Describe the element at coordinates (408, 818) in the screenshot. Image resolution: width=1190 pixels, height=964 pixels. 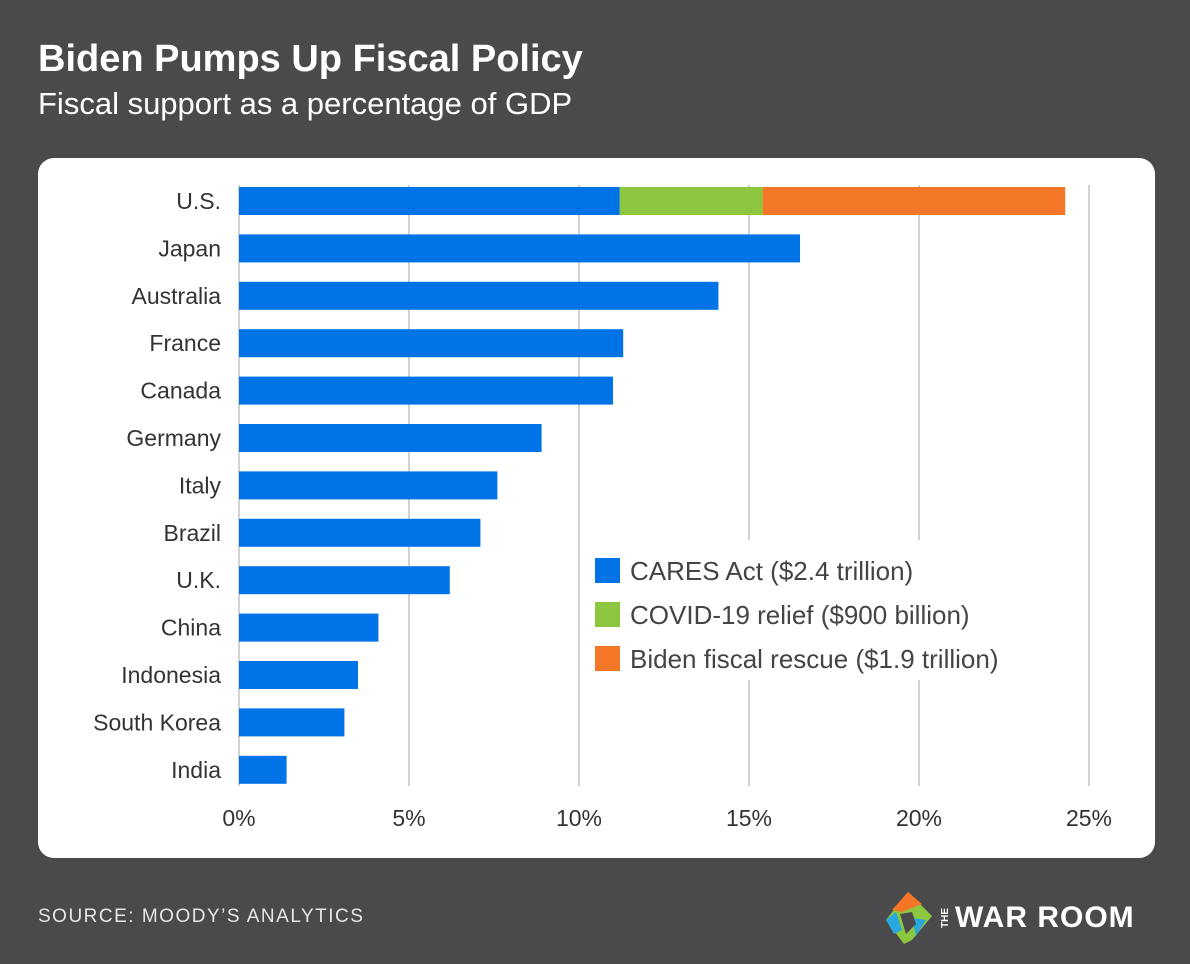
I see `x-tick-label: 5%` at that location.